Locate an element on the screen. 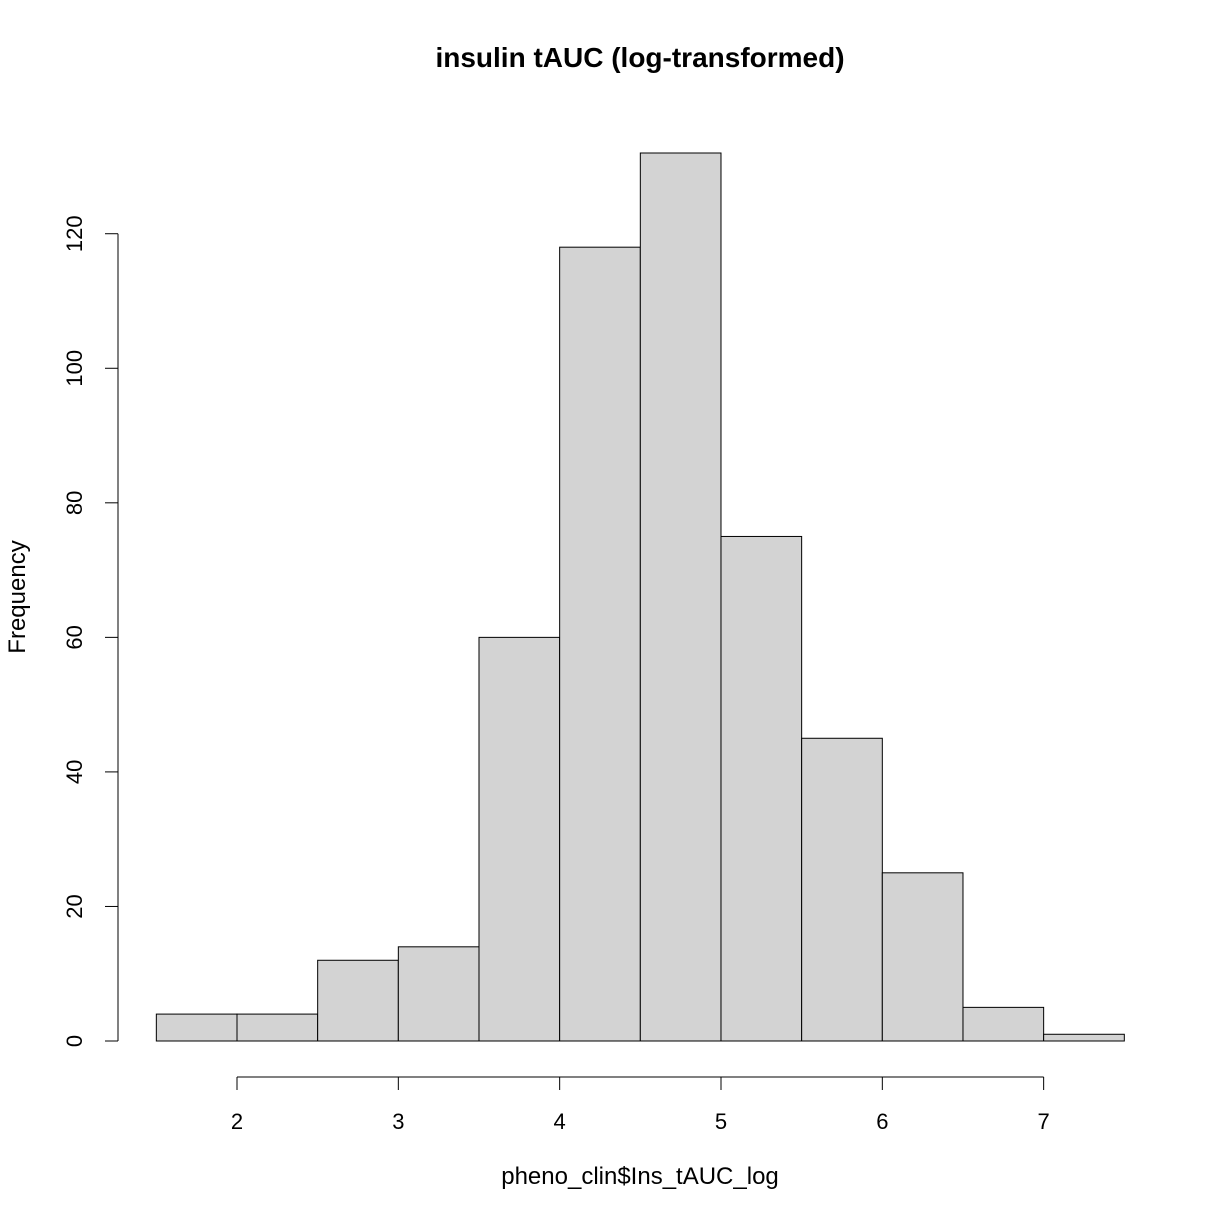 Image resolution: width=1224 pixels, height=1224 pixels. x-axis-label: pheno_clin$Ins_tAUC_log is located at coordinates (640, 1176).